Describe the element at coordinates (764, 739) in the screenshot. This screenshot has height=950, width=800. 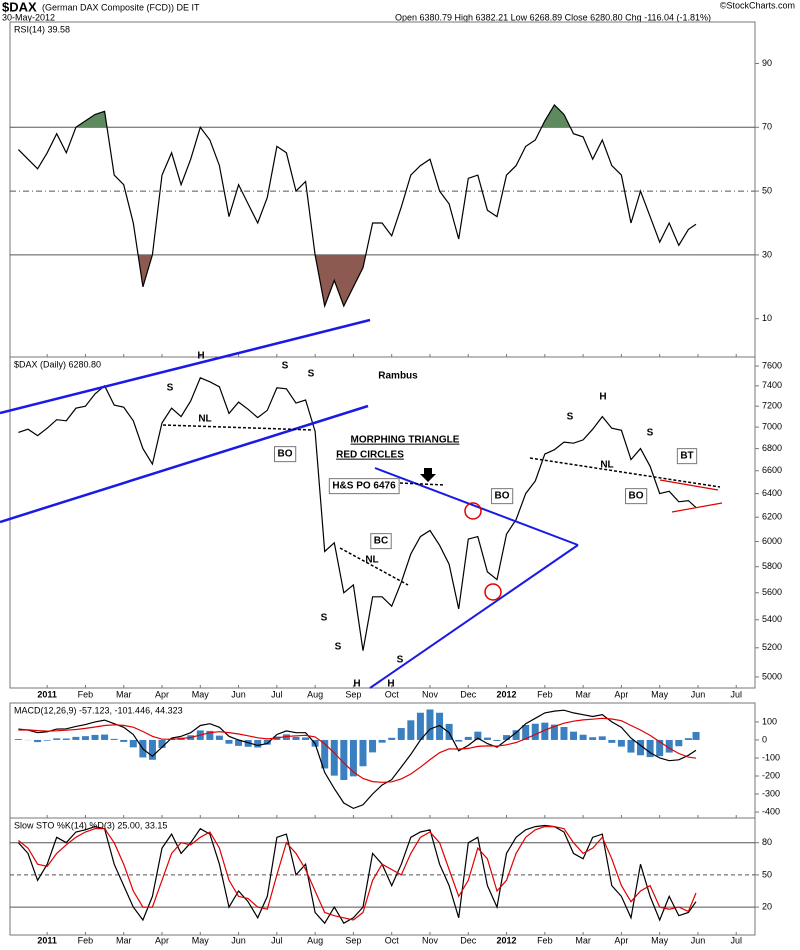
I see `y-tick-label: 0` at that location.